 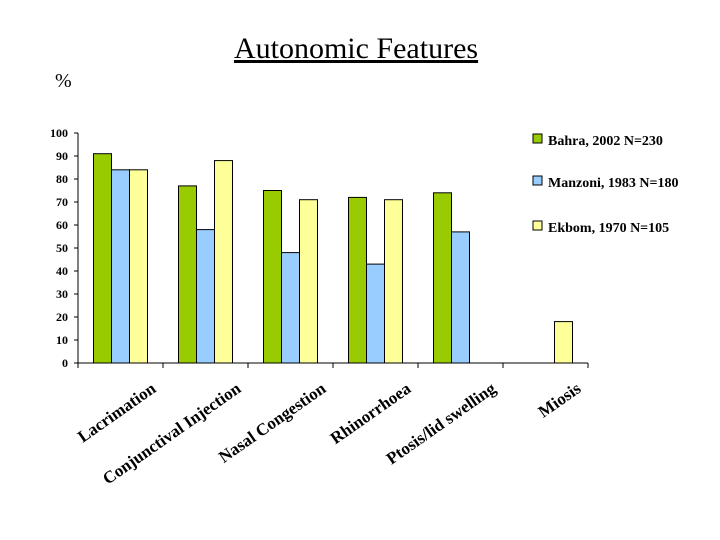 I want to click on legend-label: Manzoni, 1983 N=180, so click(x=613, y=183).